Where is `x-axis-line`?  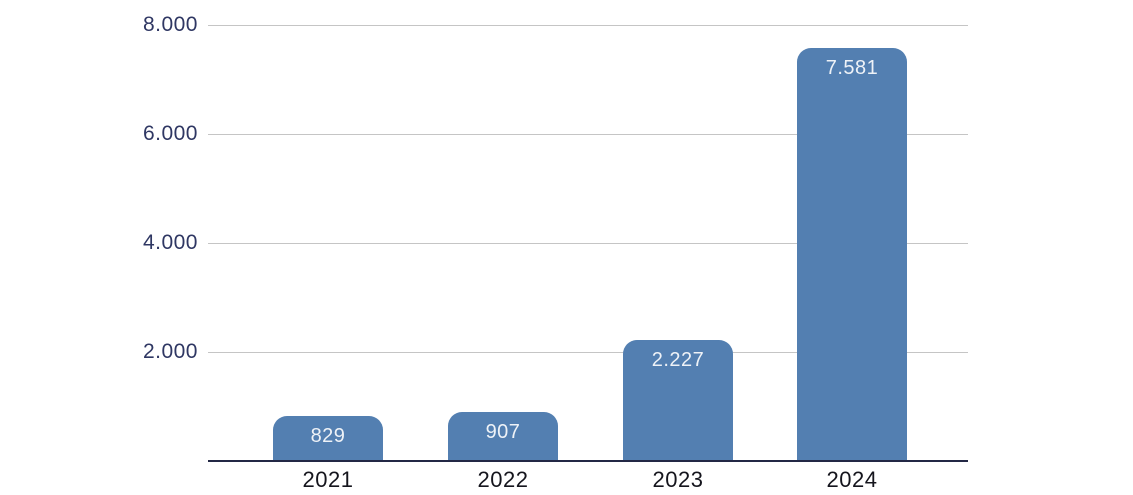
x-axis-line is located at coordinates (588, 461).